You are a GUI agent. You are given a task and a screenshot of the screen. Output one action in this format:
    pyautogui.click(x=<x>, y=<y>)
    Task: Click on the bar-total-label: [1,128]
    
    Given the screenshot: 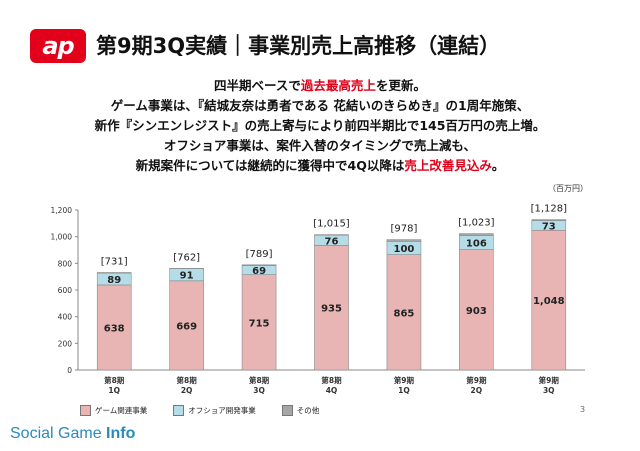 What is the action you would take?
    pyautogui.click(x=549, y=209)
    